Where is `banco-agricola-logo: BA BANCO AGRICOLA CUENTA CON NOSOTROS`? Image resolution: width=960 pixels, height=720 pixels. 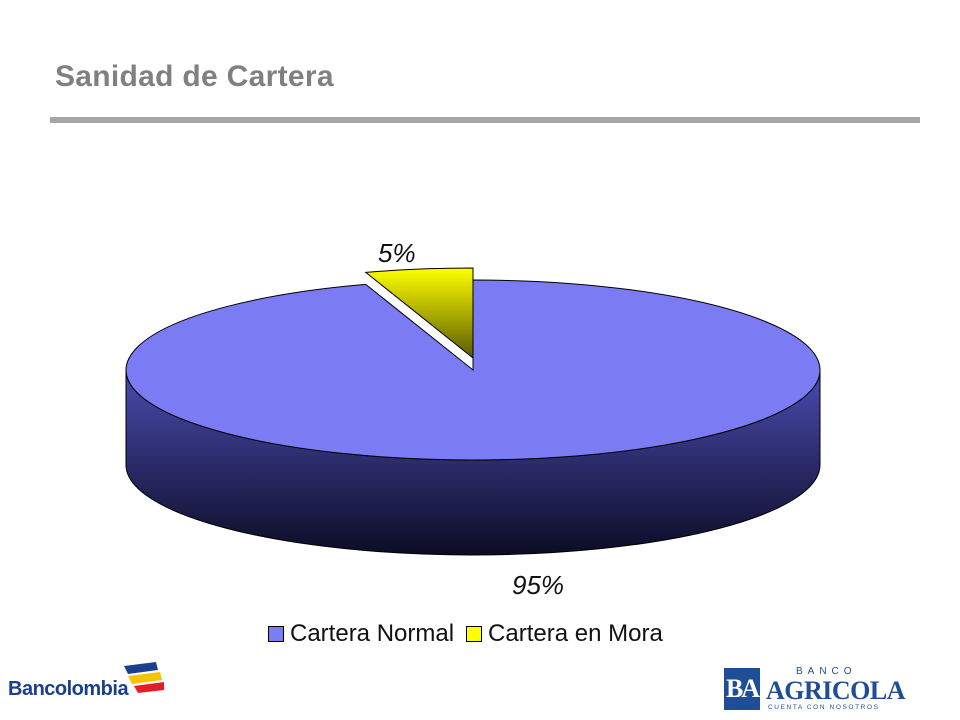
banco-agricola-logo: BA BANCO AGRICOLA CUENTA CON NOSOTROS is located at coordinates (819, 689).